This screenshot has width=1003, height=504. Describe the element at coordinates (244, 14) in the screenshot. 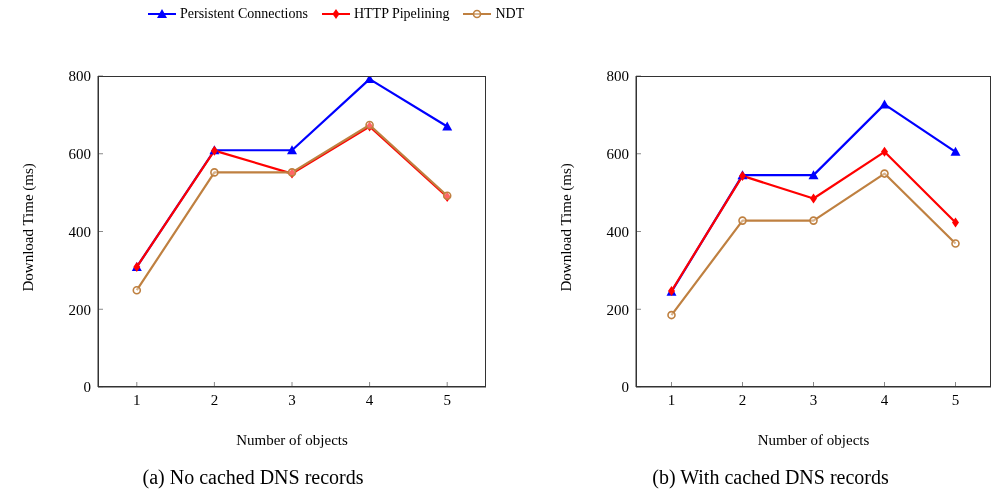

I see `legend-label: Persistent Connections` at that location.